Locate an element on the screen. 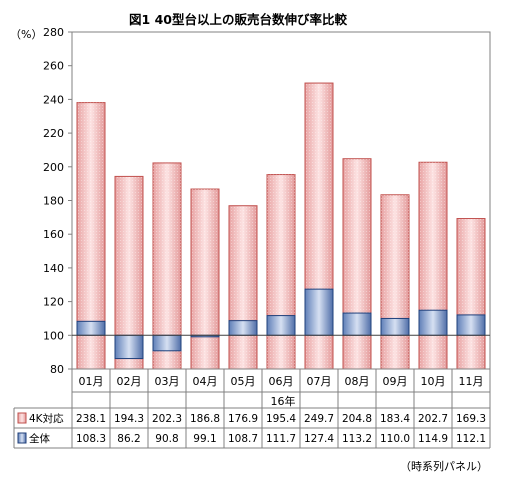  table-cell: 183.4 is located at coordinates (395, 419).